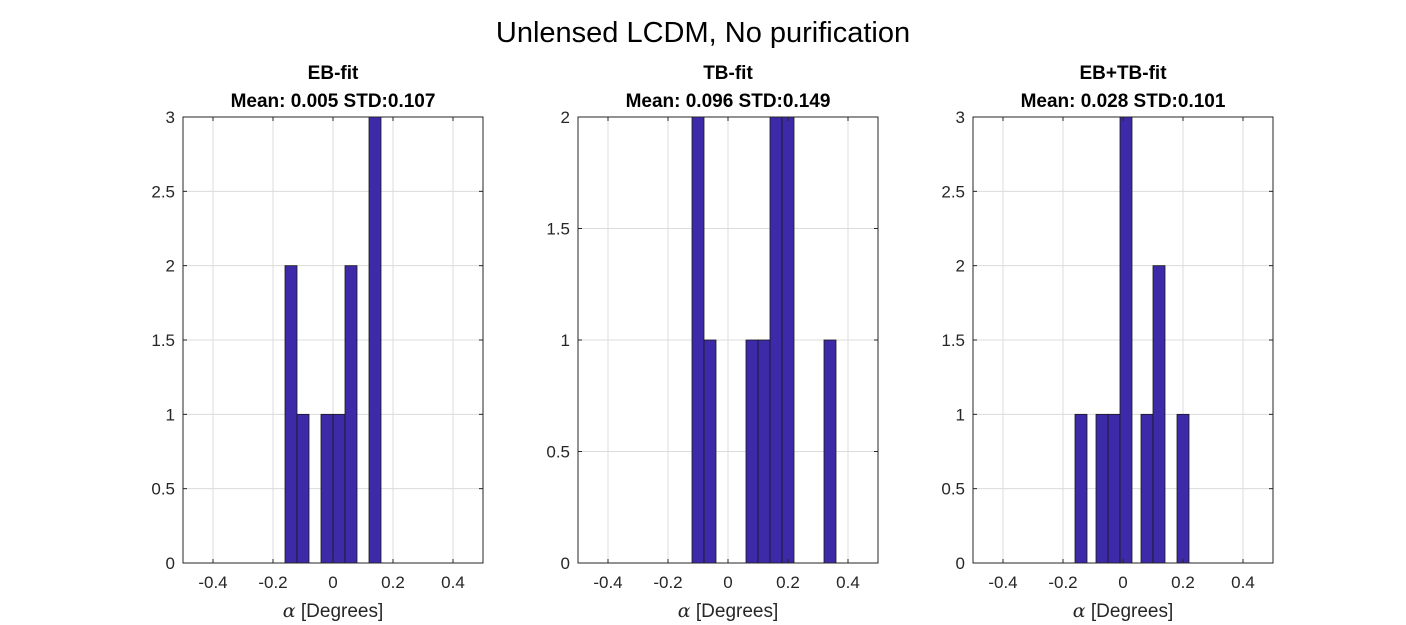 The width and height of the screenshot is (1406, 625). Describe the element at coordinates (1123, 73) in the screenshot. I see `subplot-title: EB+TB-fit` at that location.